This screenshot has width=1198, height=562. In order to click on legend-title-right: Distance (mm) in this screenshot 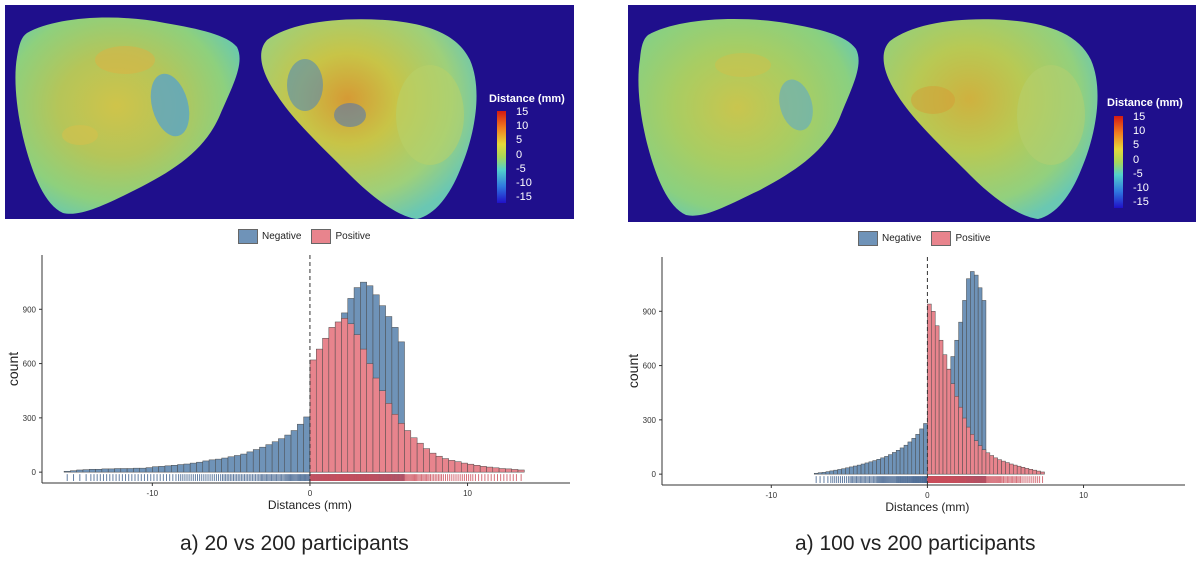, I will do `click(1145, 103)`.